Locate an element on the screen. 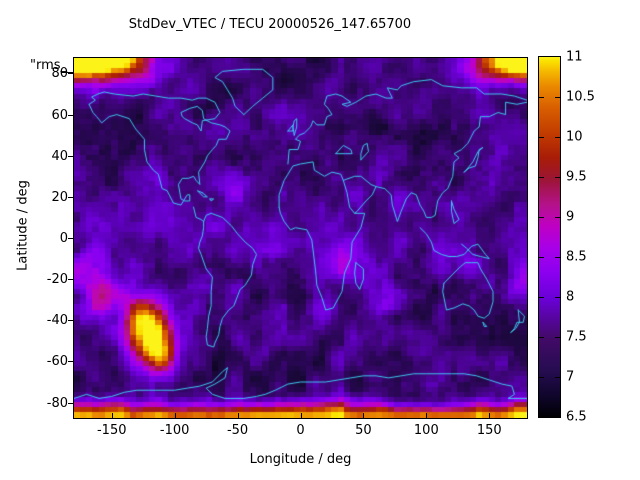  y-axis-tick-labels: 80 60 40 20 0 -20 -40 -60 -80 is located at coordinates (43, 238).